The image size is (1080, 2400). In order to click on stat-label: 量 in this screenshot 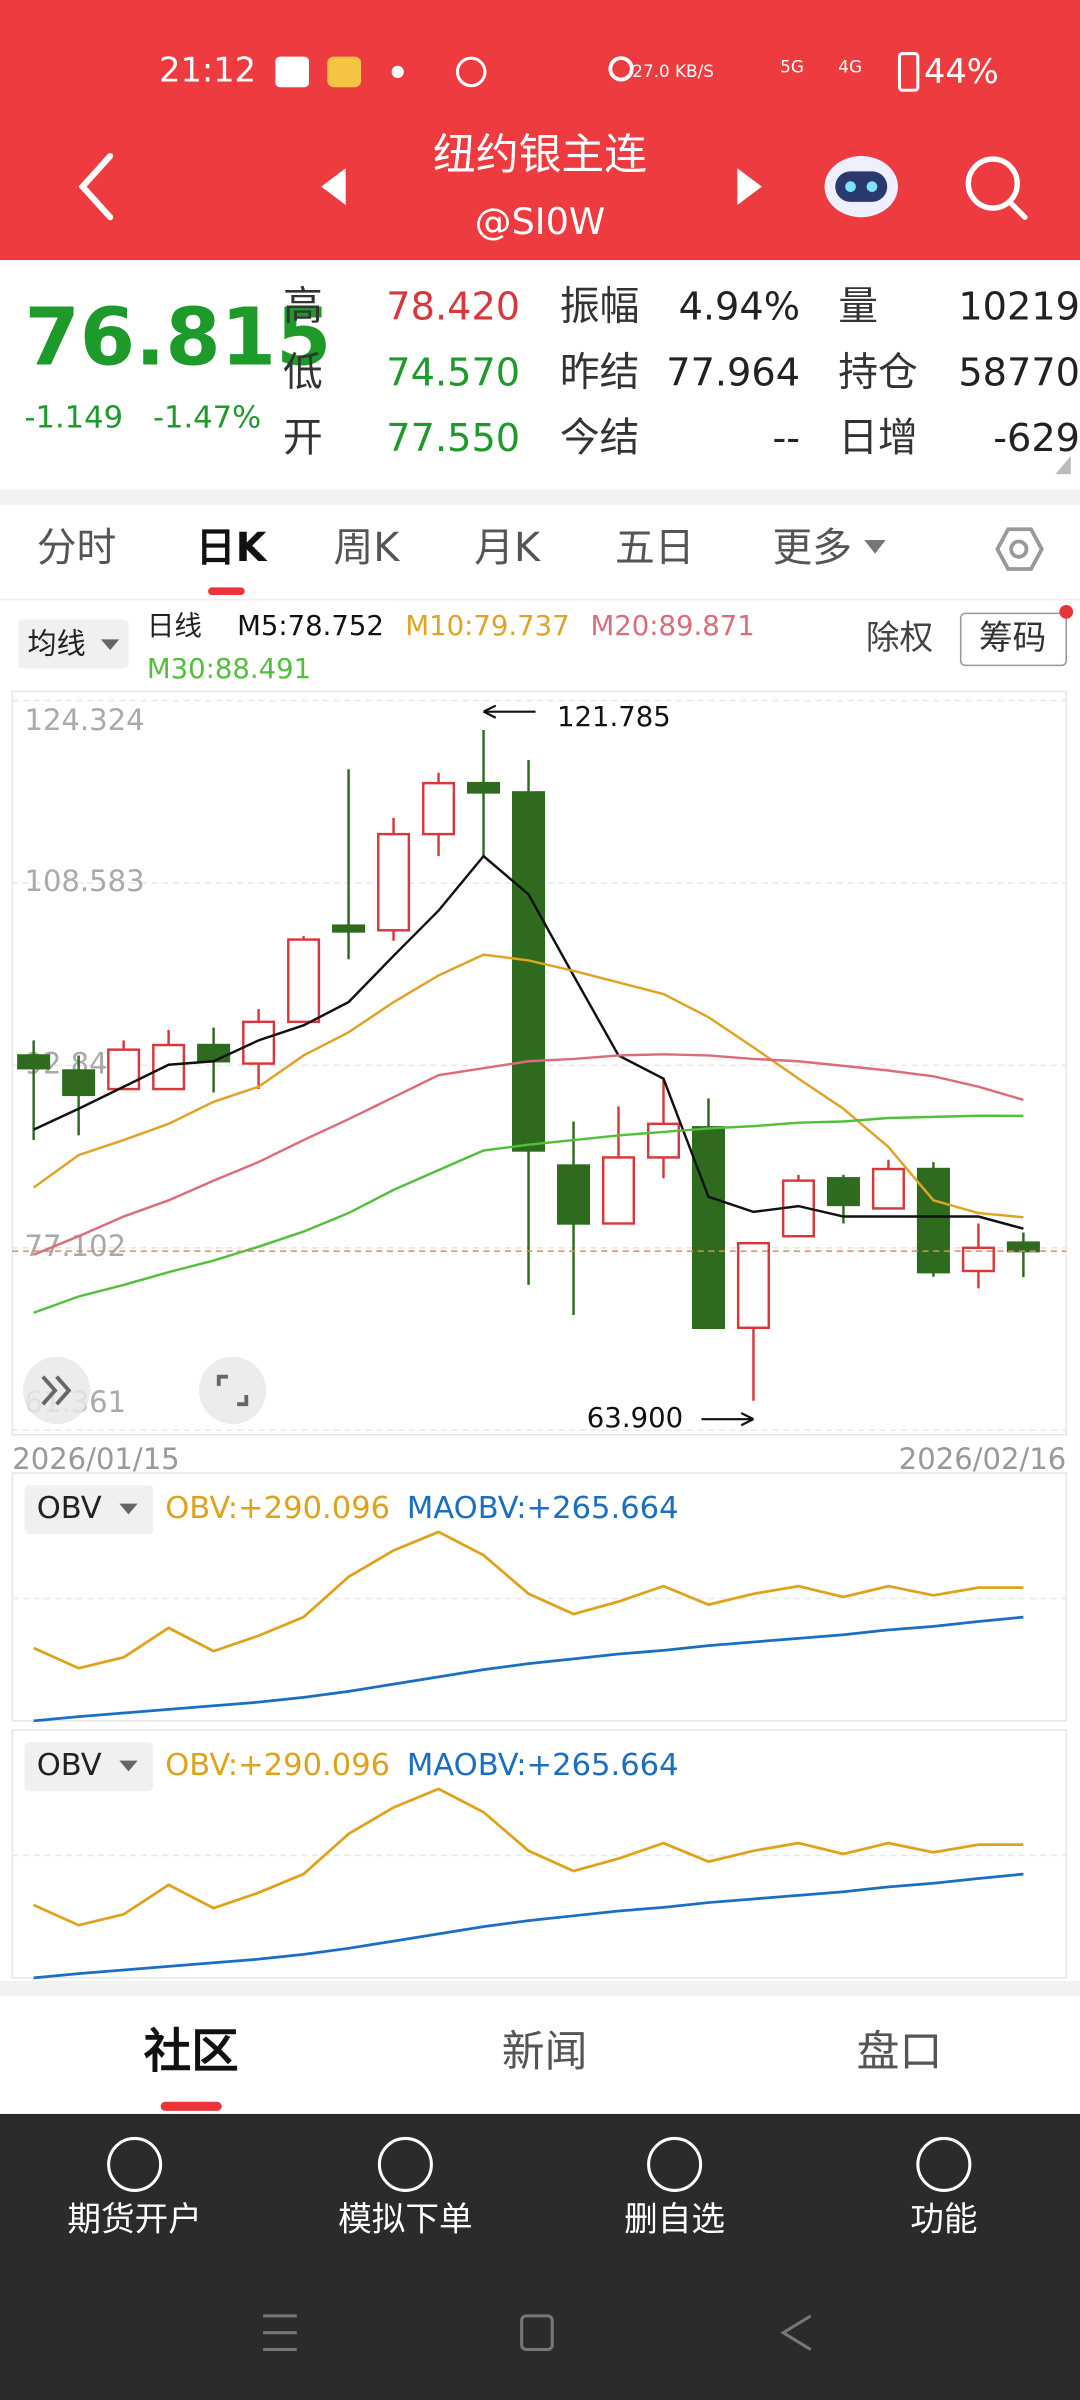, I will do `click(858, 306)`.